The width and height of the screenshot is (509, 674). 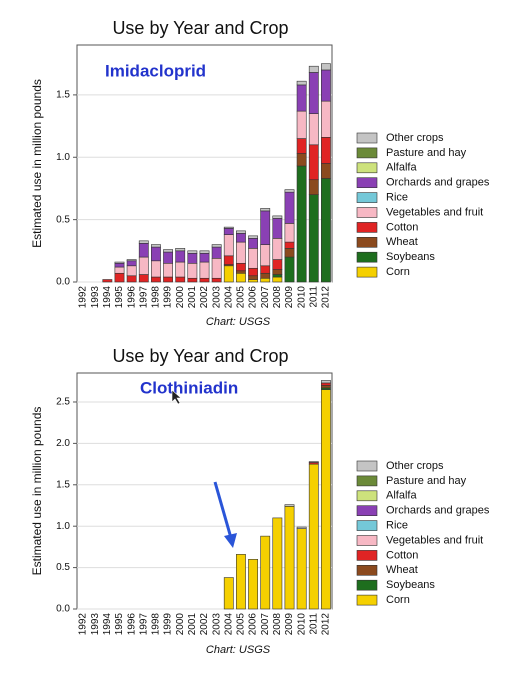 What do you see at coordinates (63, 443) in the screenshot?
I see `y-tick-label: 2.0` at bounding box center [63, 443].